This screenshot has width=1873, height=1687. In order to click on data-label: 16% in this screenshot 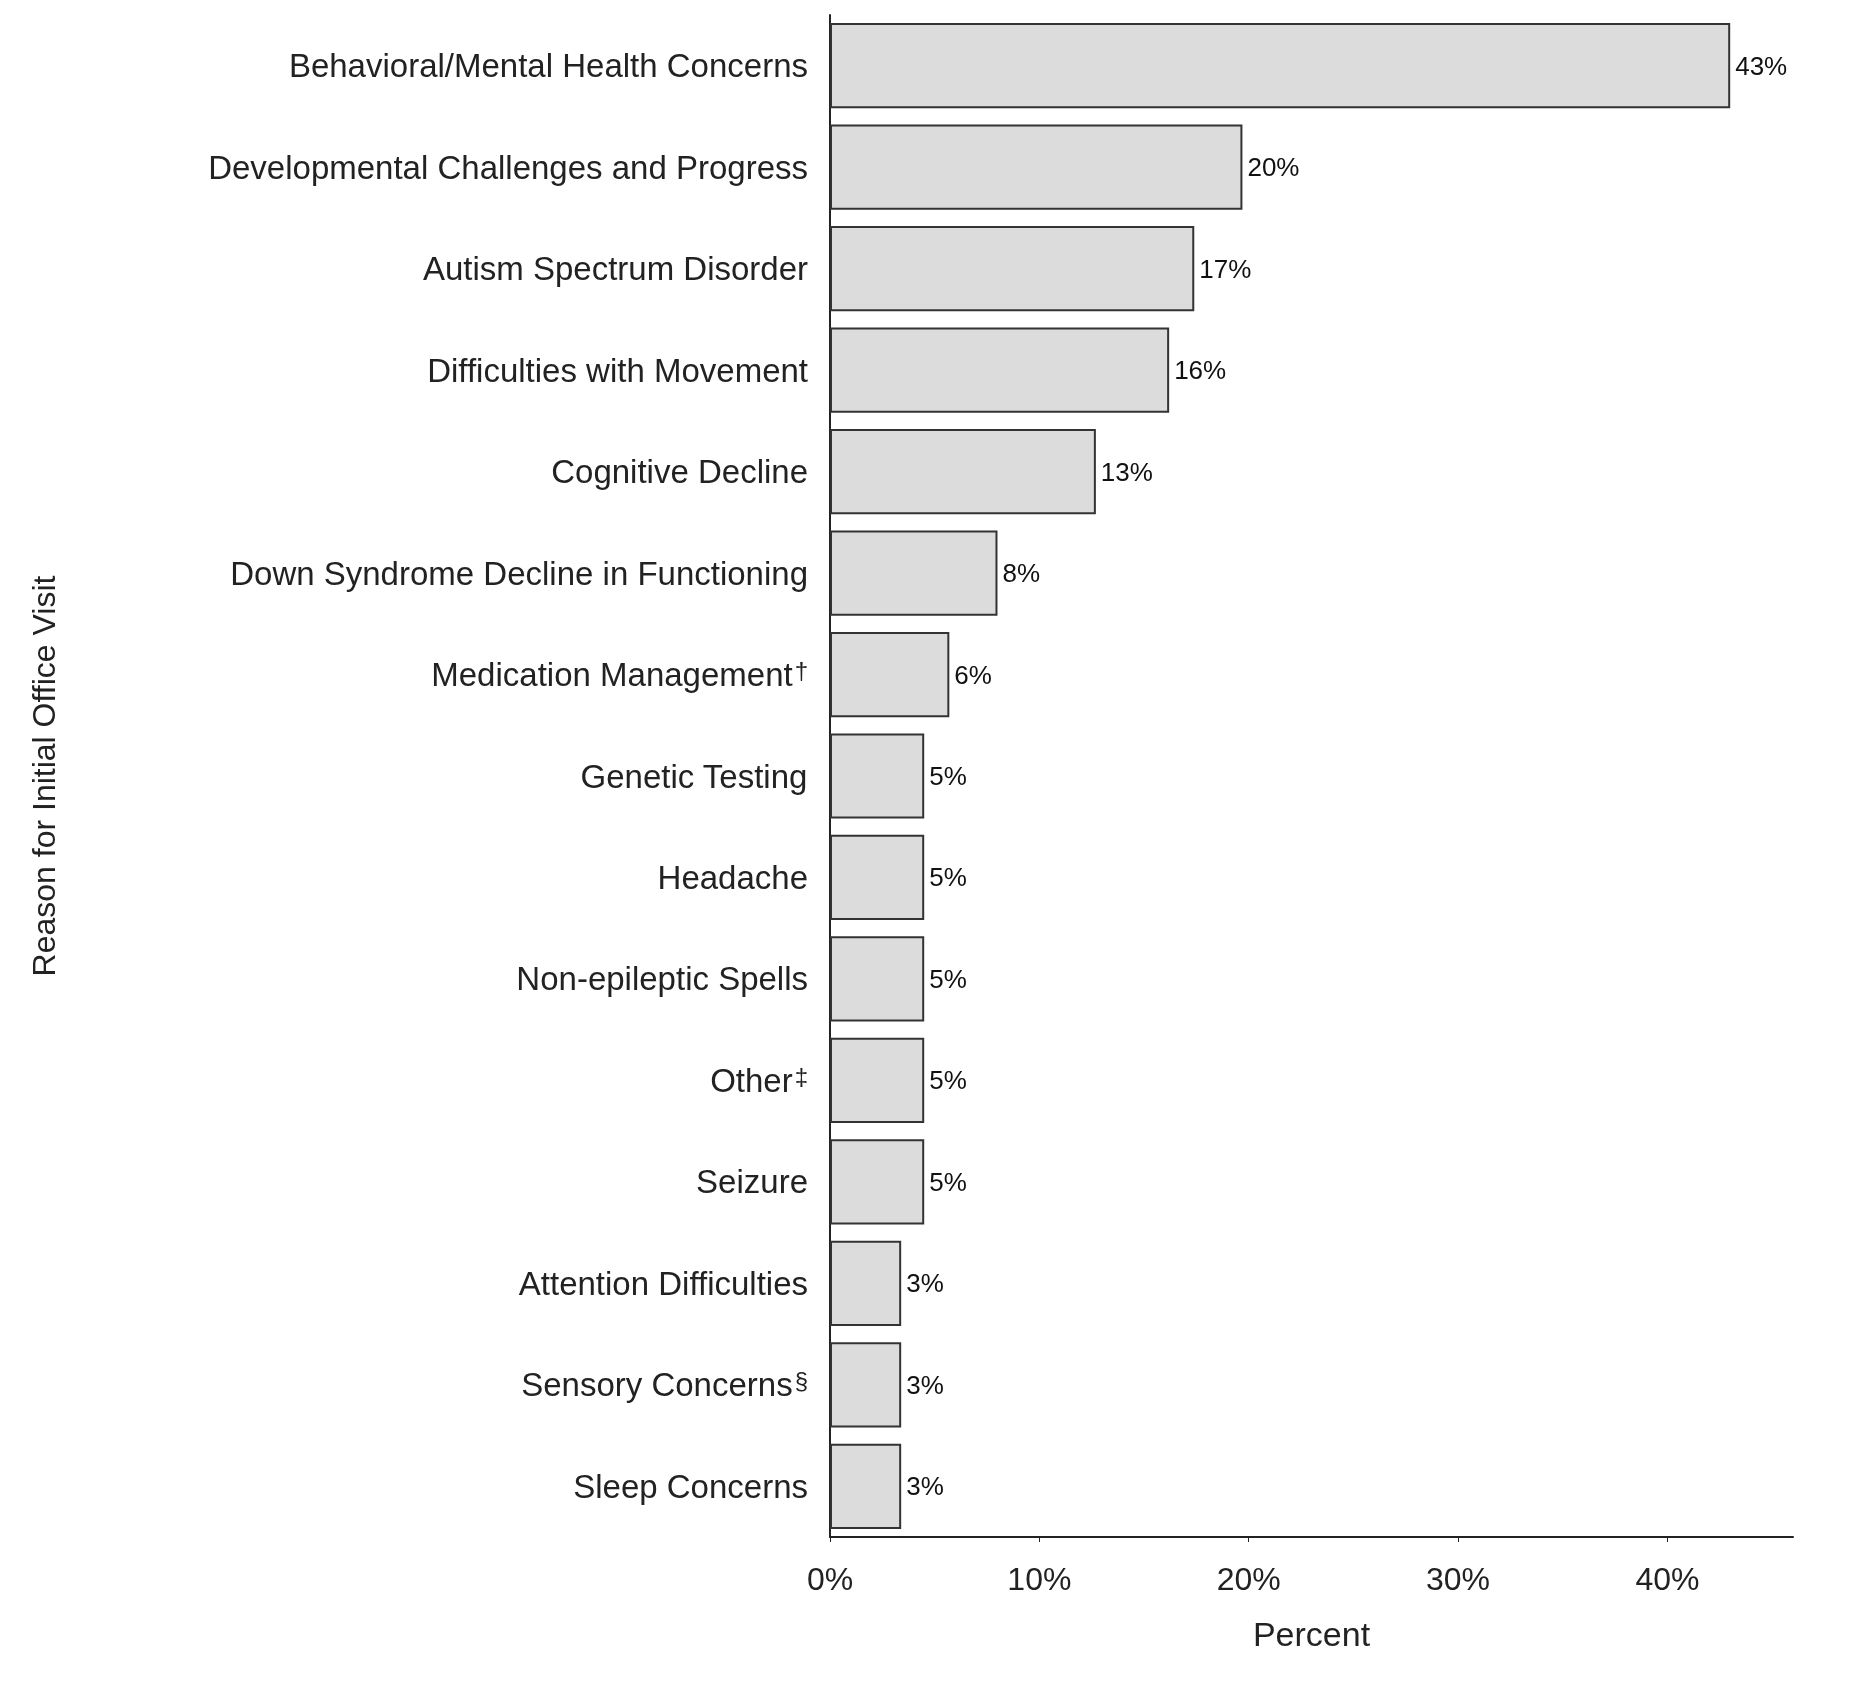, I will do `click(1200, 370)`.